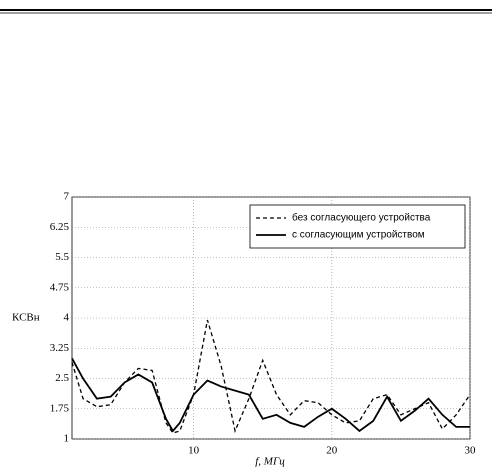 The height and width of the screenshot is (471, 492). What do you see at coordinates (361, 218) in the screenshot?
I see `legend-label: без согласующего устройства` at bounding box center [361, 218].